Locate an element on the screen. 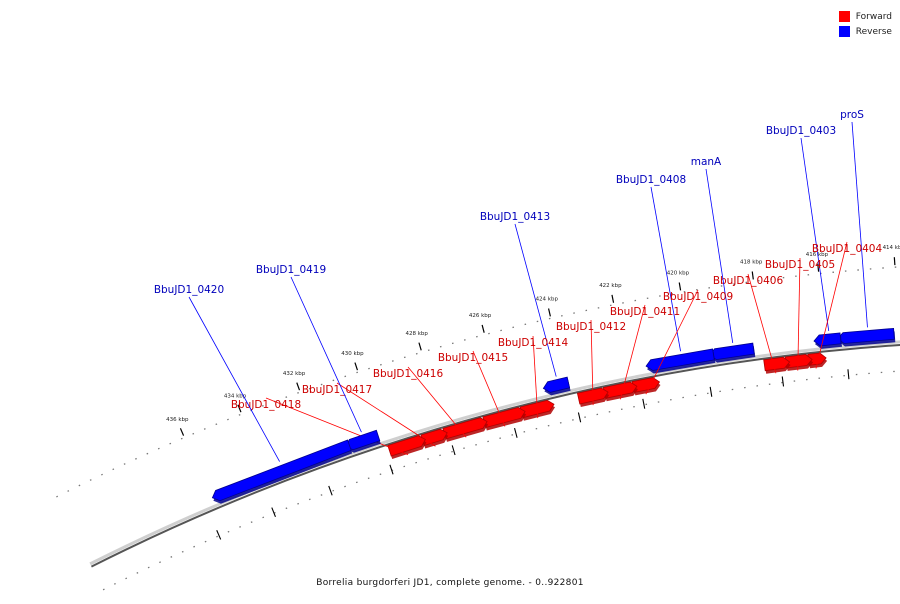 The width and height of the screenshot is (900, 604). gene-label-bbujd1-0419: BbuJD1_0419 is located at coordinates (291, 270).